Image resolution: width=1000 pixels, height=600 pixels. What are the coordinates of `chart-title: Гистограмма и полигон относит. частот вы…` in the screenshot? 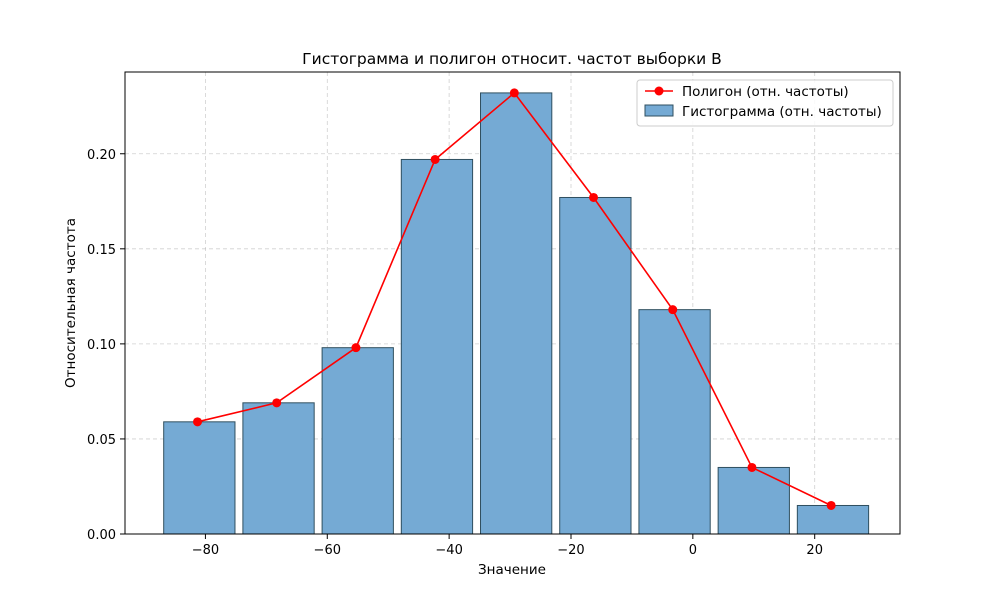 It's located at (512, 59).